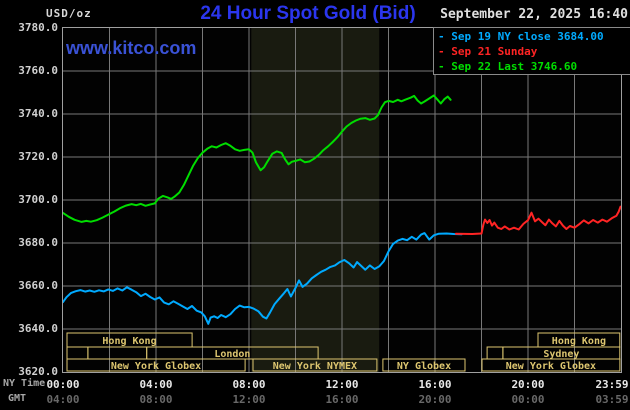  What do you see at coordinates (17, 398) in the screenshot?
I see `gmt-axis-label: GMT` at bounding box center [17, 398].